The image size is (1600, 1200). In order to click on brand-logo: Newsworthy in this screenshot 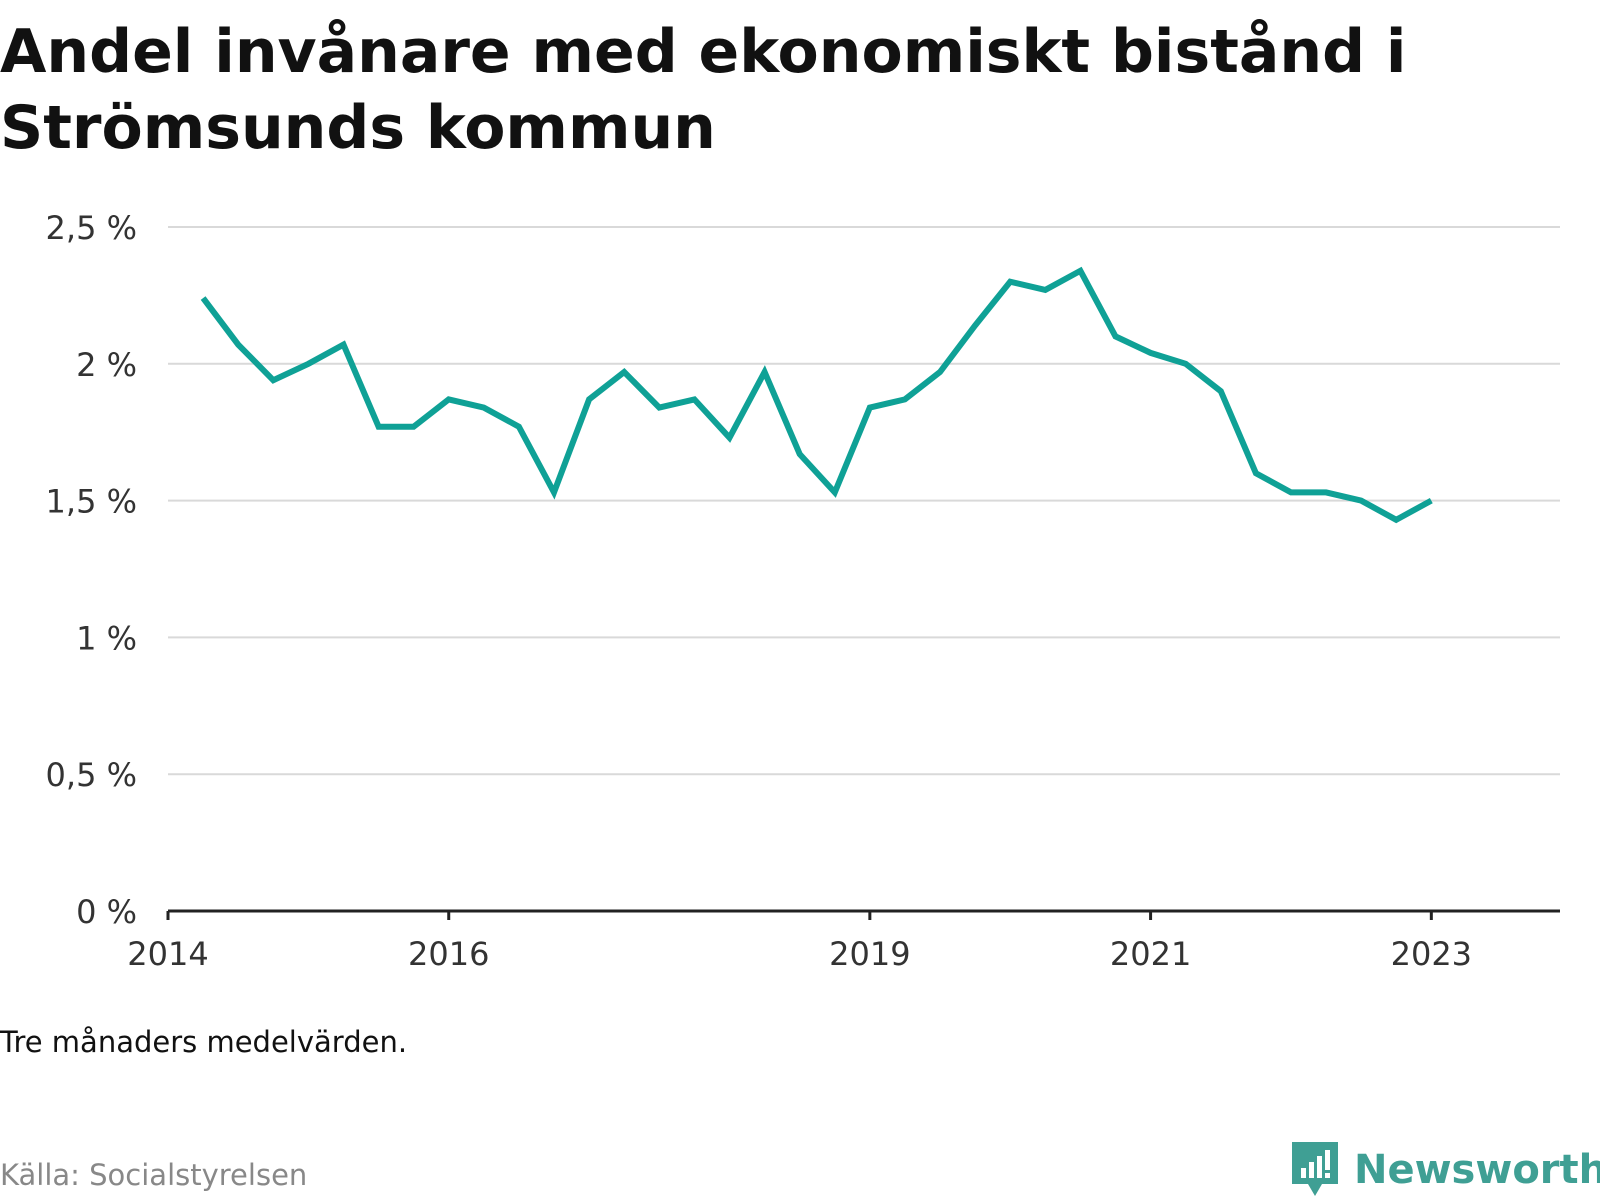, I will do `click(1445, 1170)`.